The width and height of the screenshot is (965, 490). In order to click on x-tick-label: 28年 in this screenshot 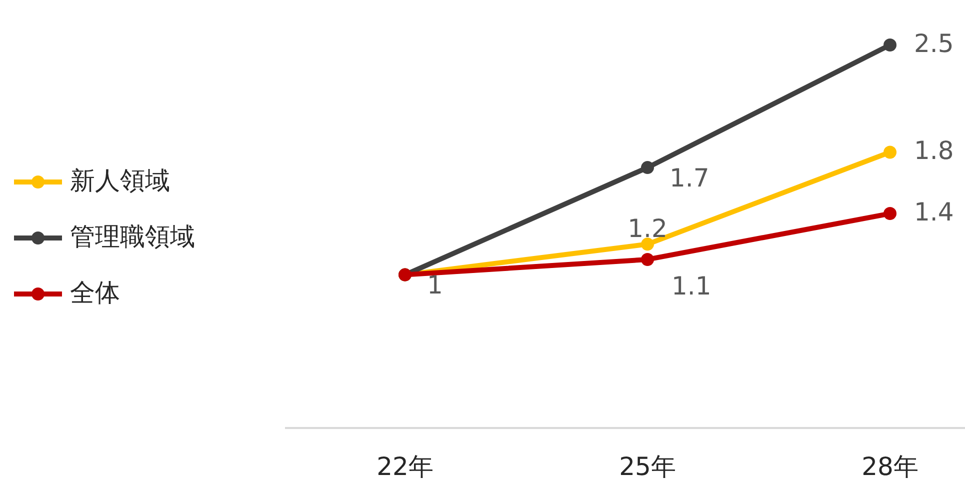, I will do `click(890, 466)`.